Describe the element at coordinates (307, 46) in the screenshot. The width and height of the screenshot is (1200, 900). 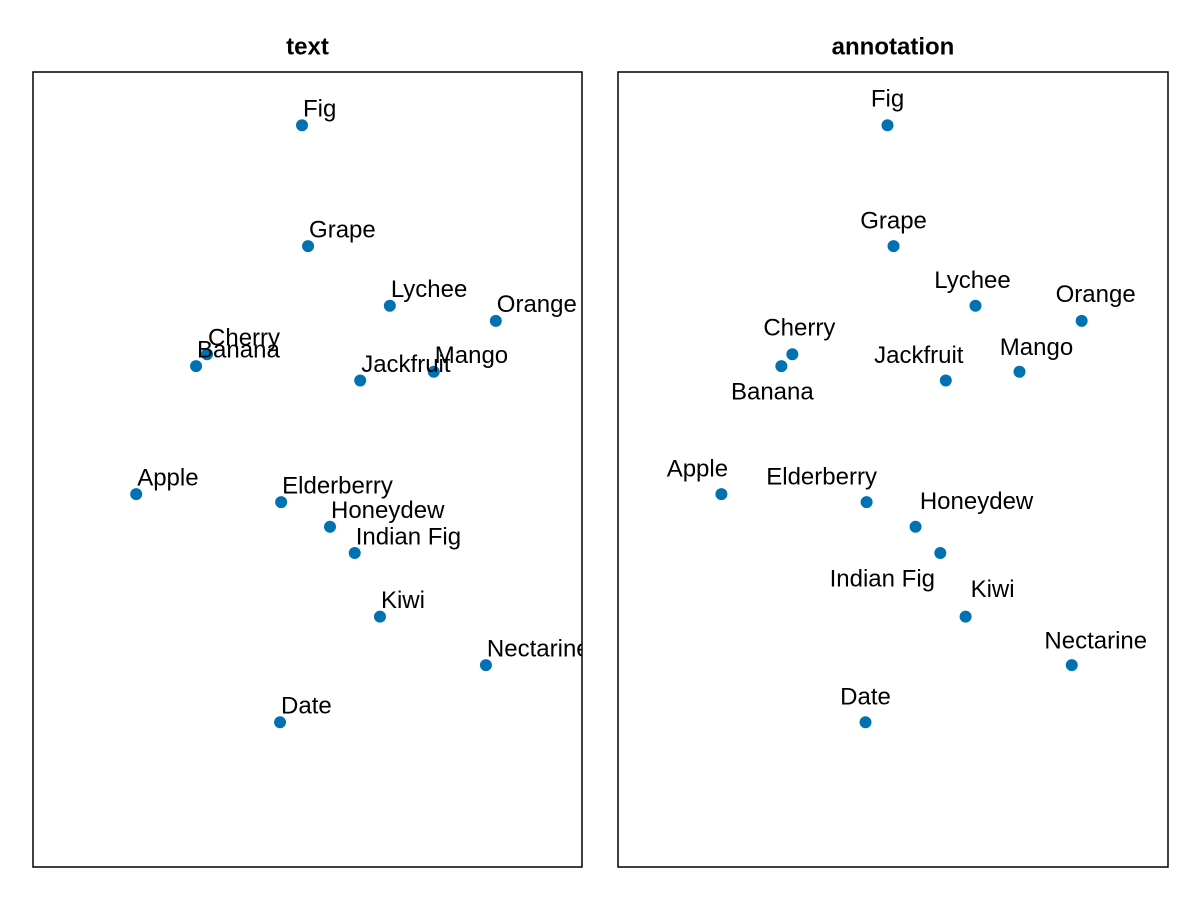
I see `panel-title: text` at that location.